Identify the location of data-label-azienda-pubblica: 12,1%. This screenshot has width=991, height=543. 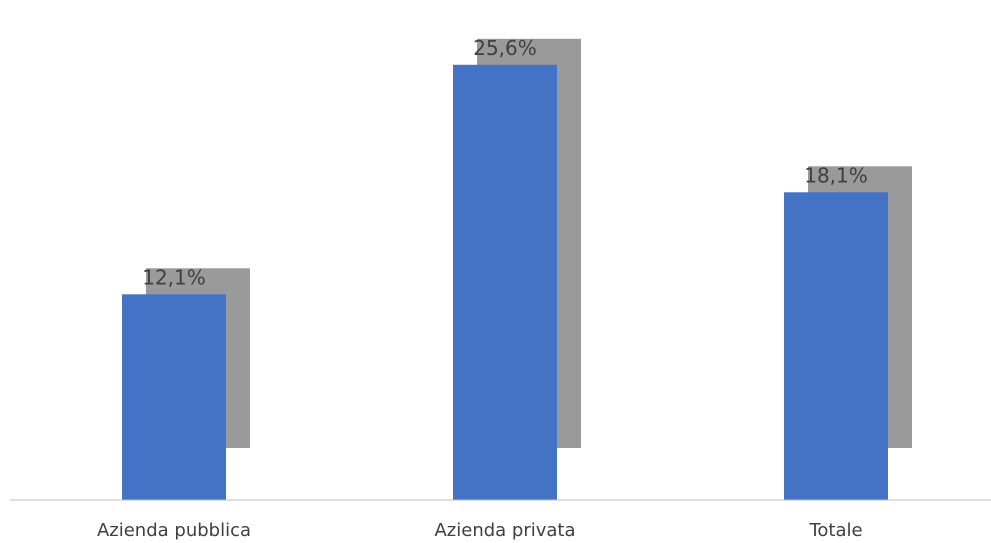
(174, 277).